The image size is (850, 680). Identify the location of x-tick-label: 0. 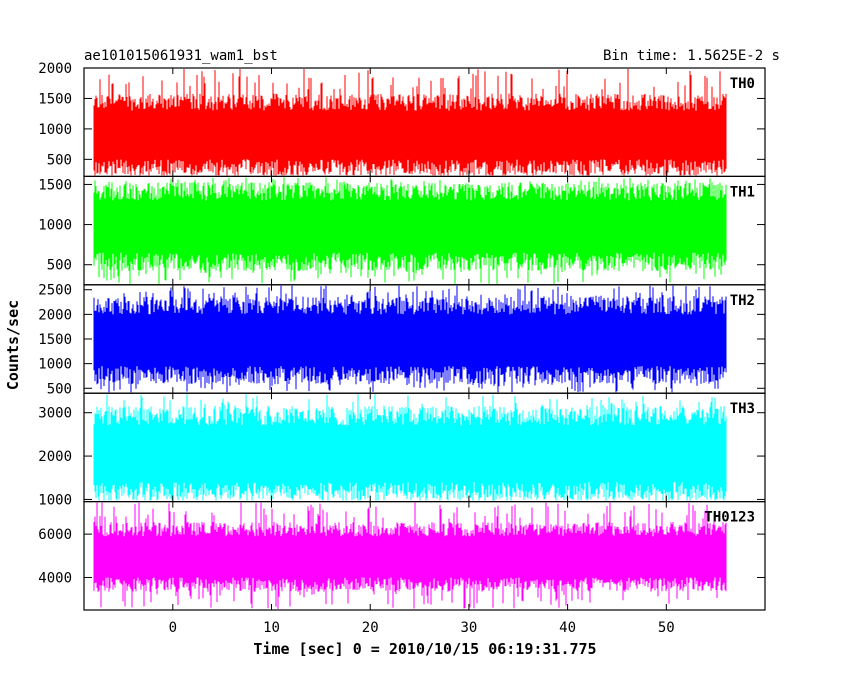
(173, 628).